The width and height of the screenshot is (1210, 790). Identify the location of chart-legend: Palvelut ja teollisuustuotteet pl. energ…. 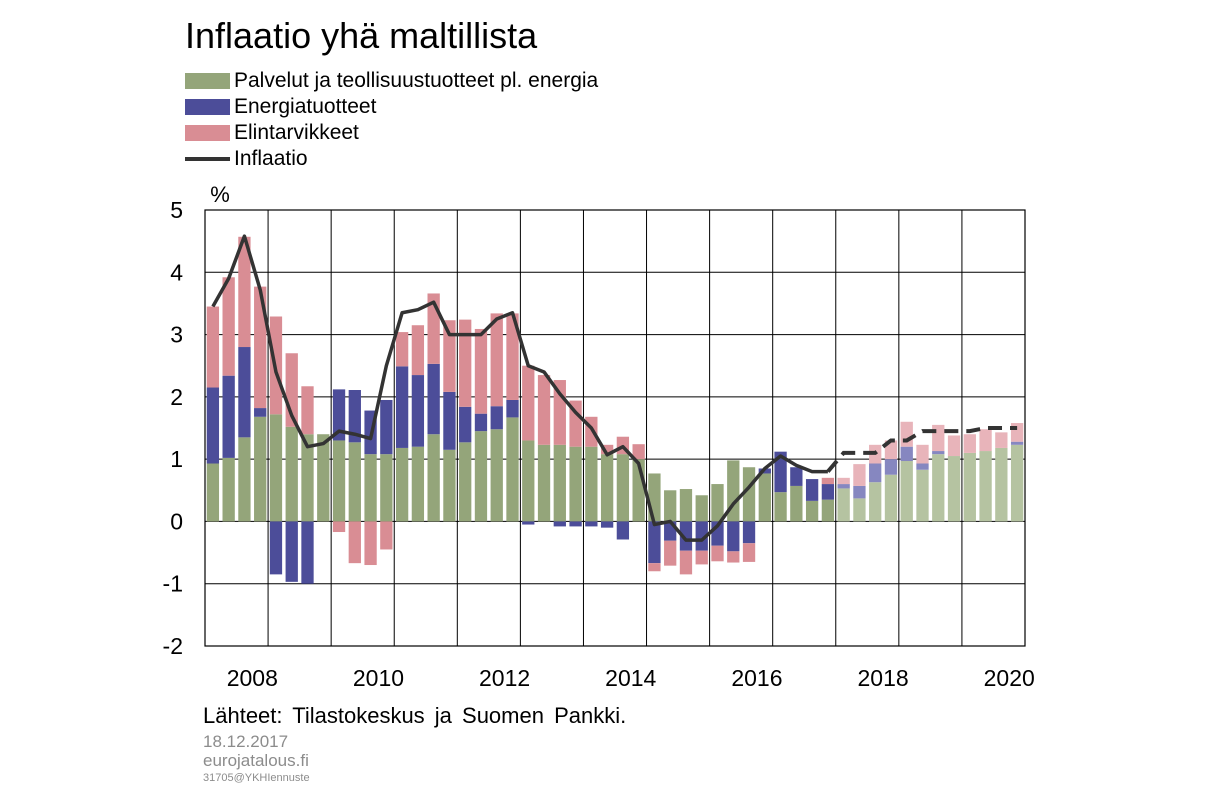
(391, 120).